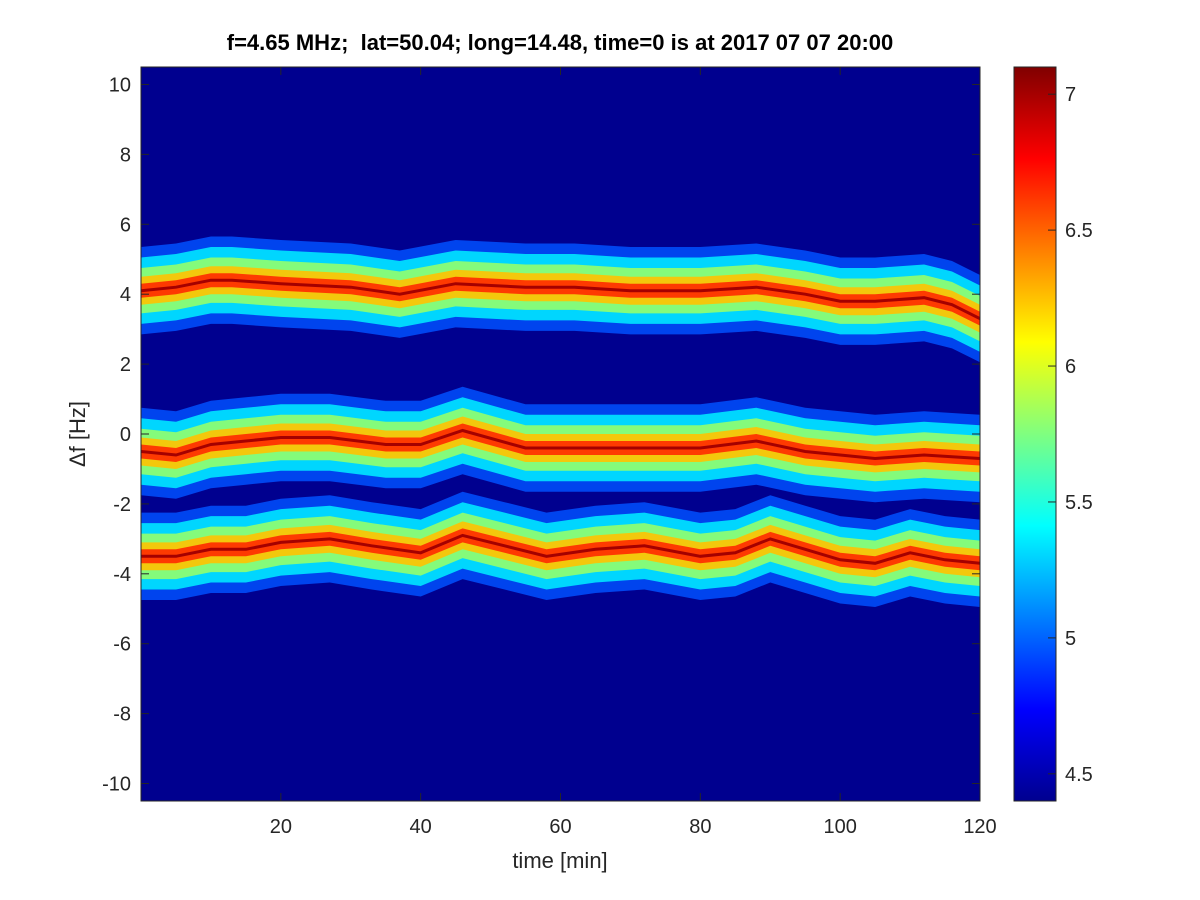 The height and width of the screenshot is (900, 1200). I want to click on y-tick-label: 2, so click(125, 365).